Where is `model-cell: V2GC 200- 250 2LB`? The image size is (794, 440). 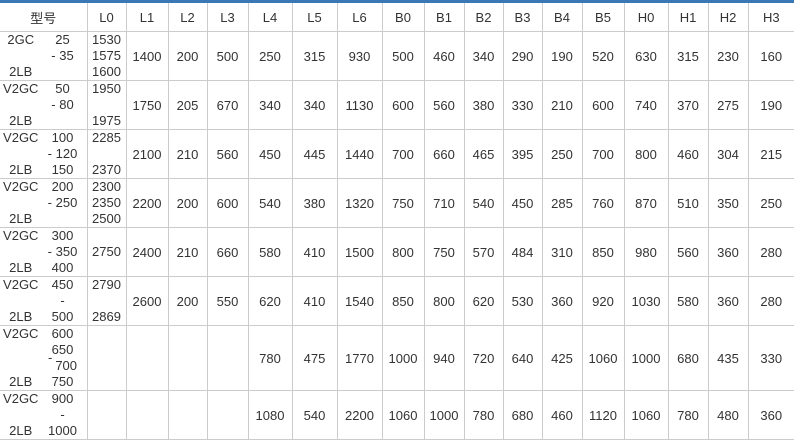
model-cell: V2GC 200- 250 2LB is located at coordinates (44, 203).